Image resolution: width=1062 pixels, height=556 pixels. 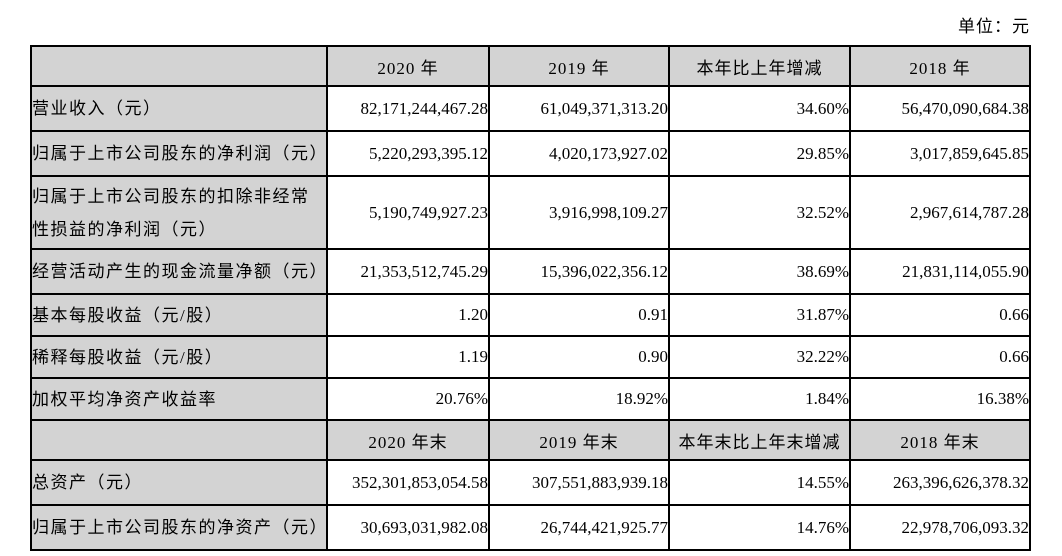 I want to click on cell-value-2018: 3,017,859,645.85, so click(x=940, y=153).